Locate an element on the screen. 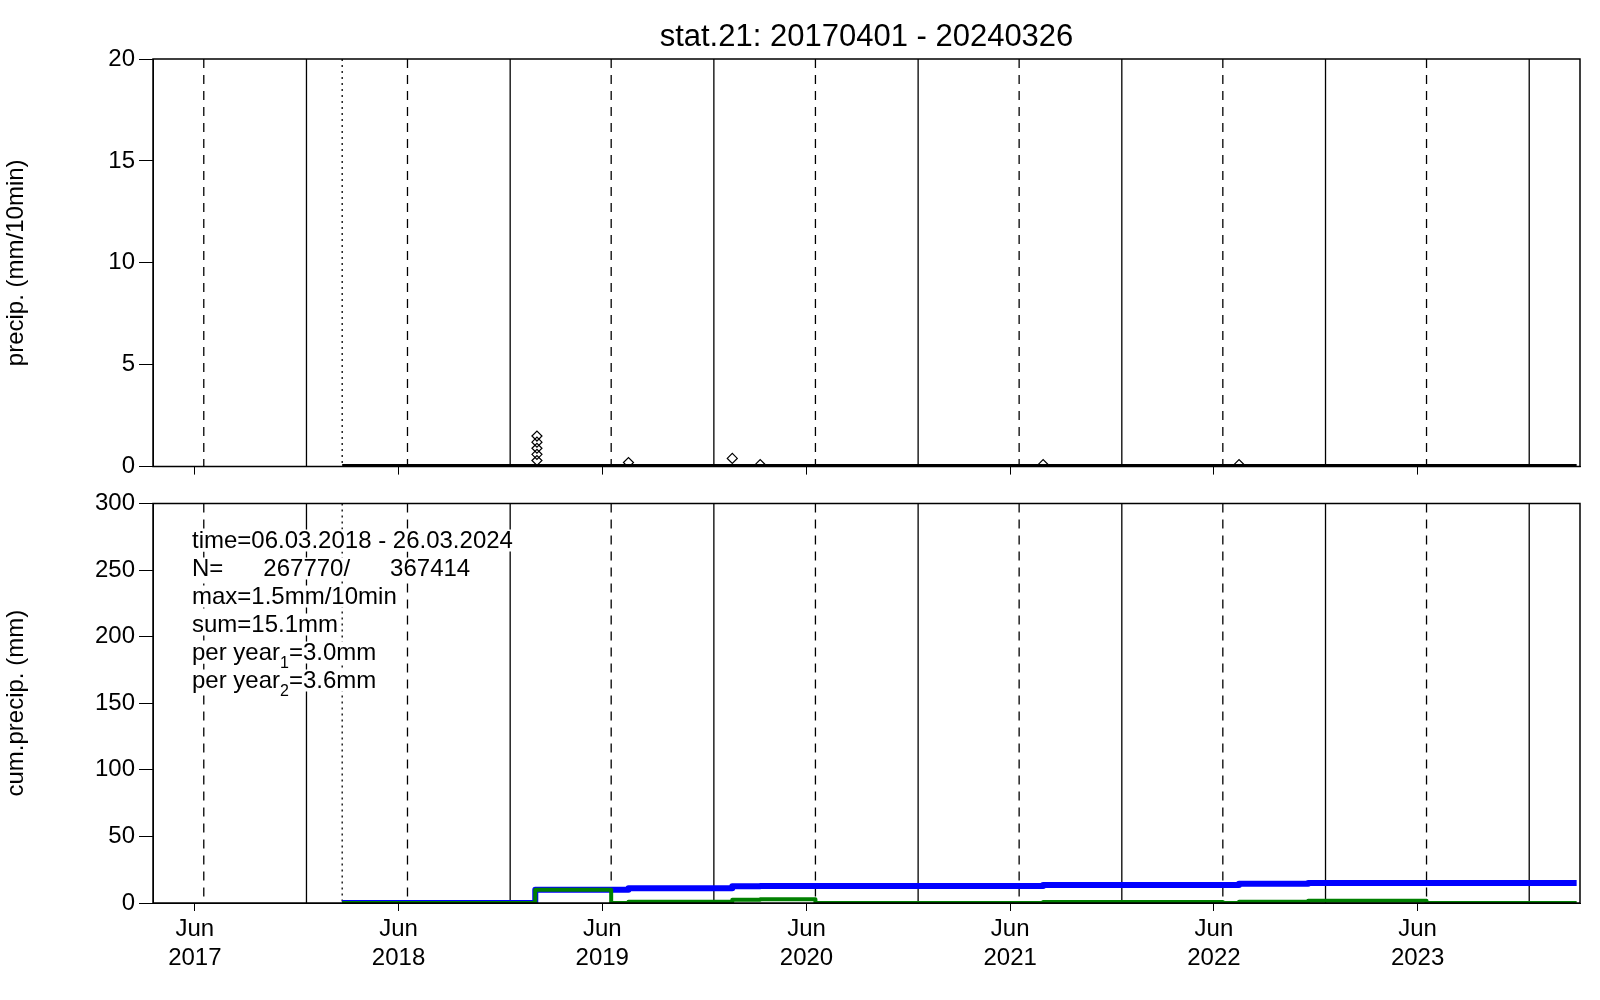 This screenshot has width=1600, height=1000. x-tick-label: Jun 2022 is located at coordinates (1214, 942).